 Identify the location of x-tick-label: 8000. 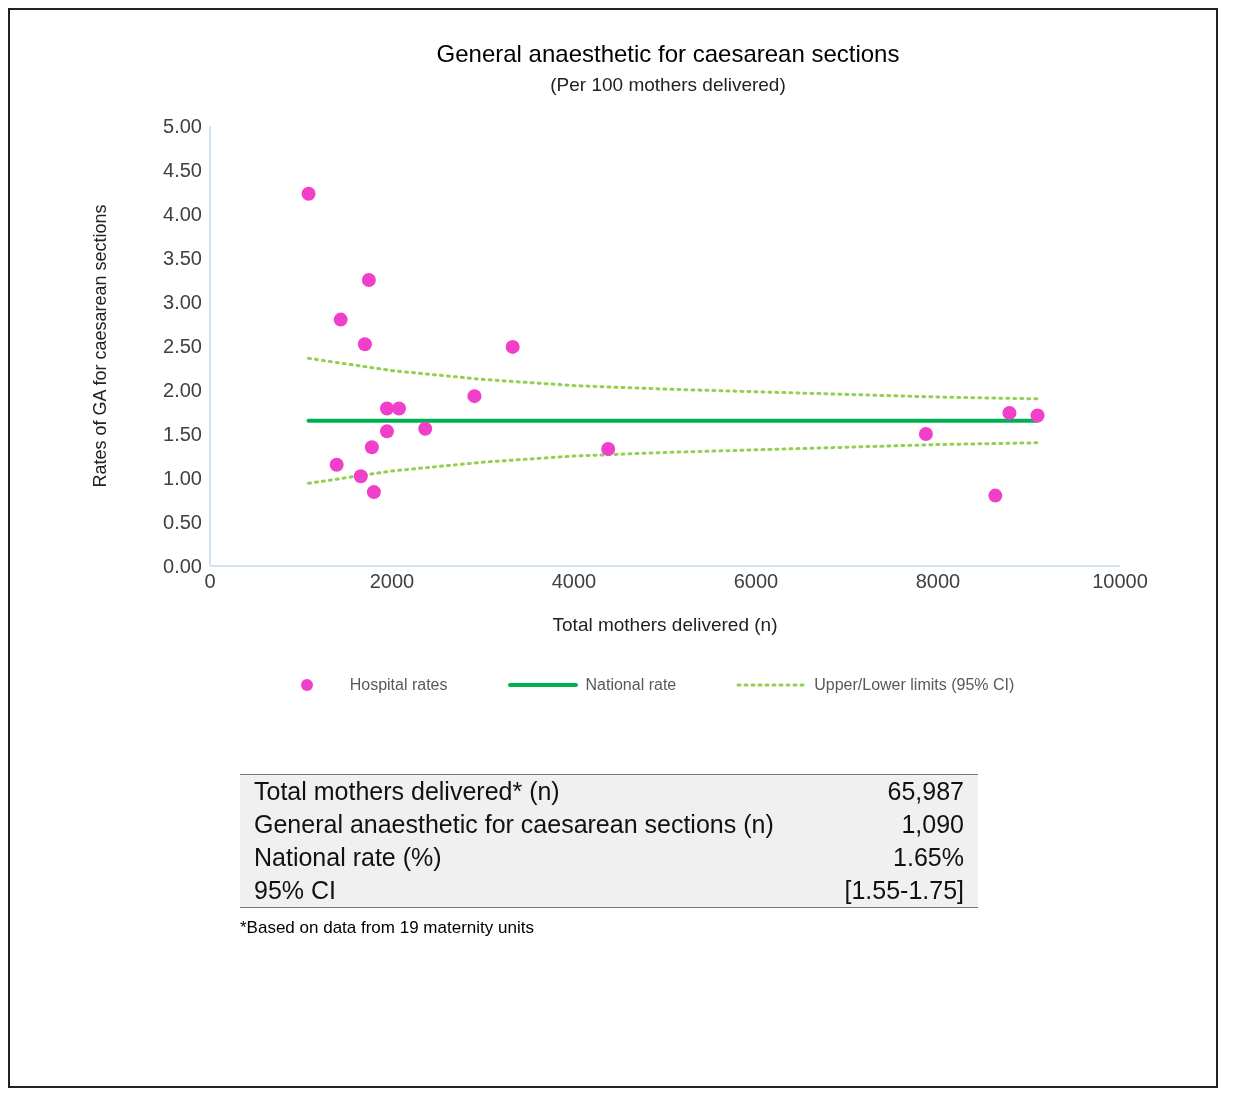
(938, 581).